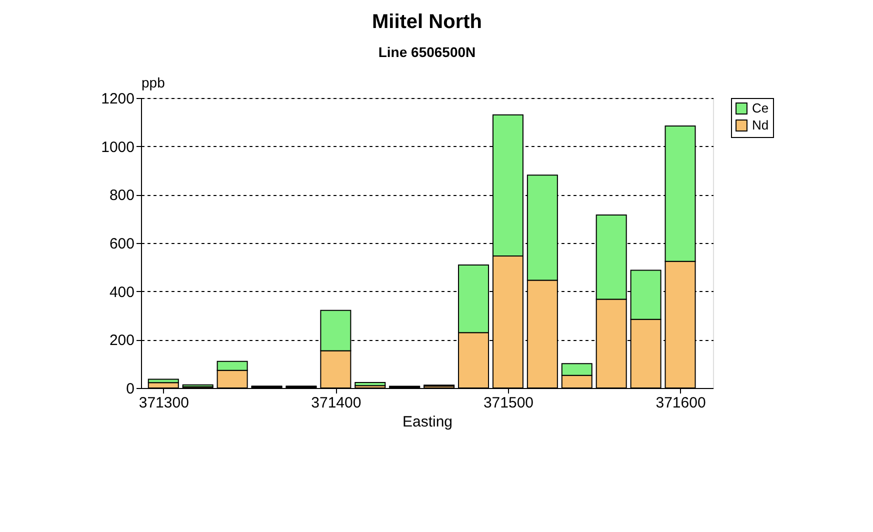 Image resolution: width=873 pixels, height=532 pixels. Describe the element at coordinates (427, 22) in the screenshot. I see `chart-title: Miitel North` at that location.